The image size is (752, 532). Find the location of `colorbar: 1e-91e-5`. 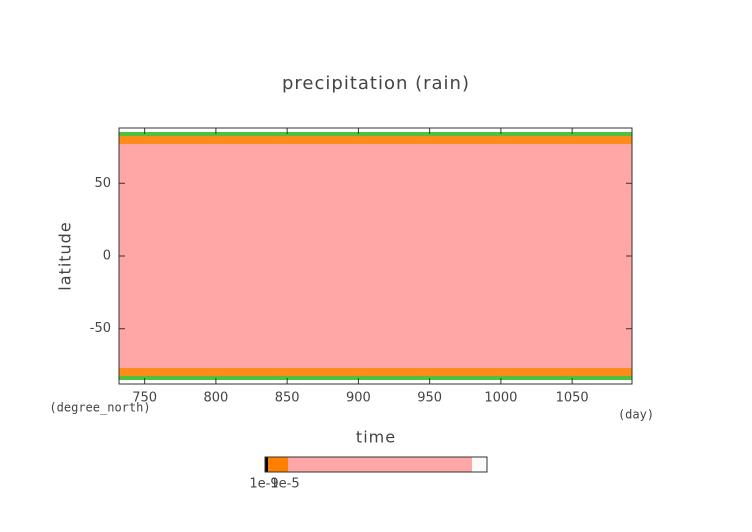

colorbar: 1e-91e-5 is located at coordinates (368, 474).